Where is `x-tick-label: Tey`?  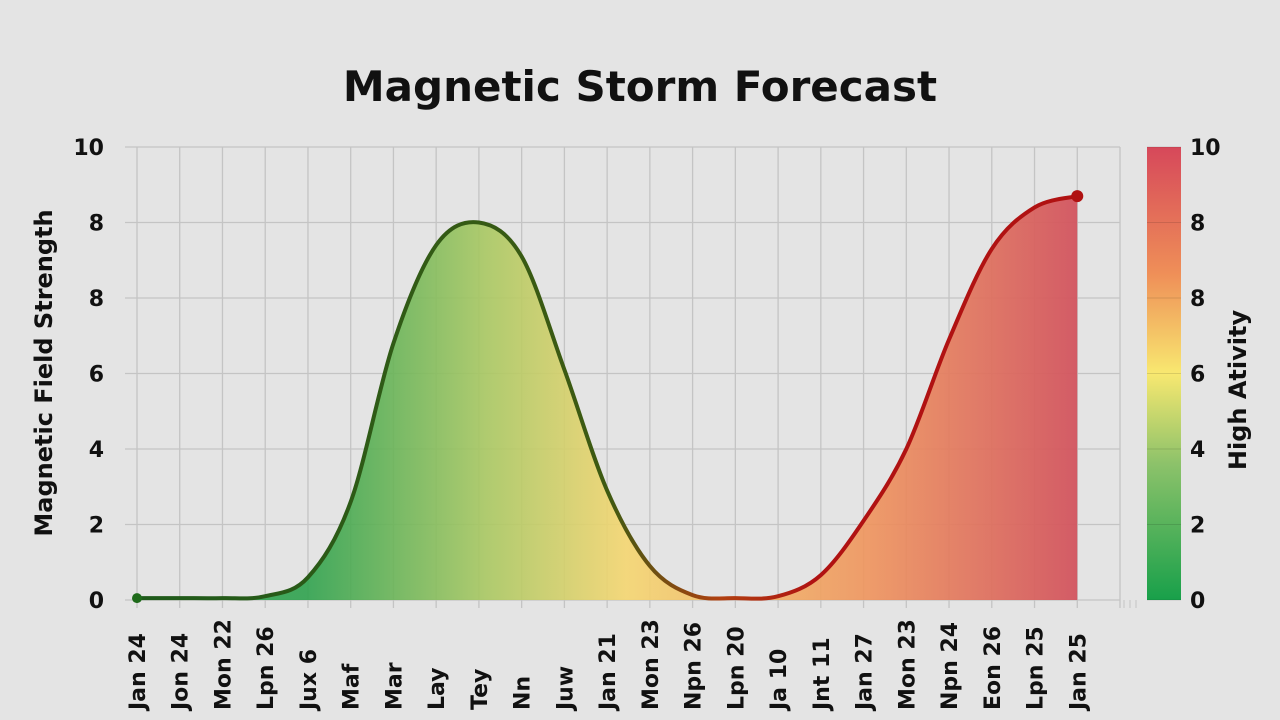
x-tick-label: Tey is located at coordinates (480, 689).